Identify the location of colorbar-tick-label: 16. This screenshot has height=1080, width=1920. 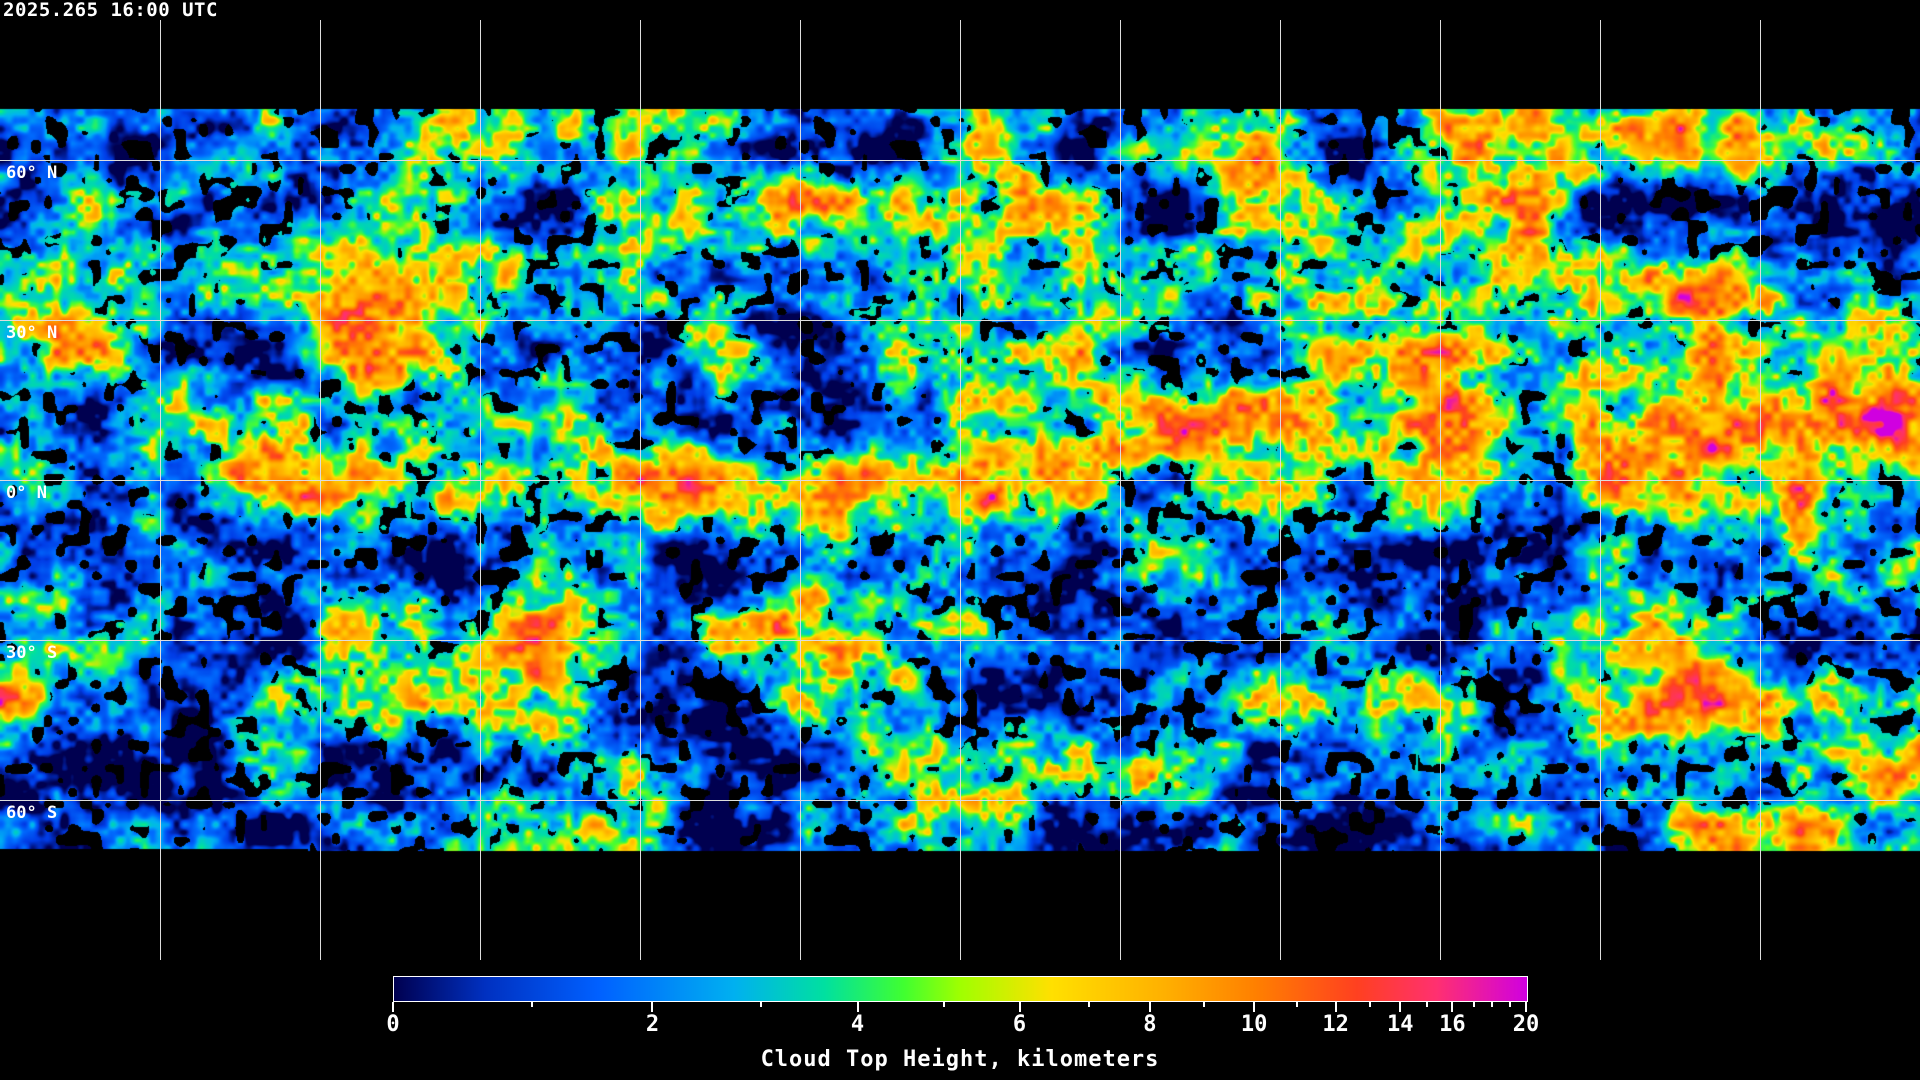
(1452, 1024).